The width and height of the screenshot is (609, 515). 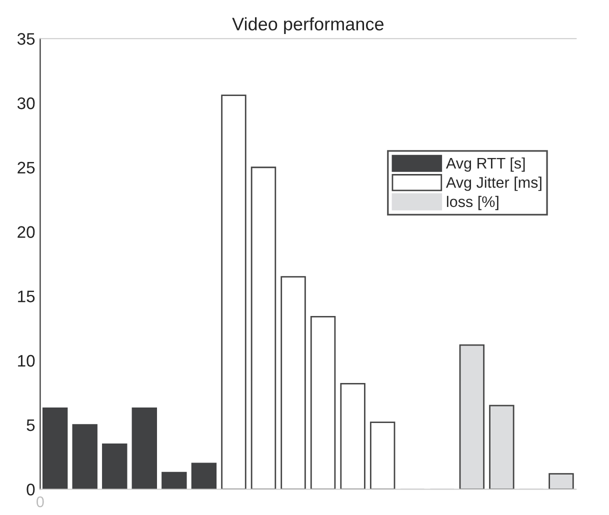 What do you see at coordinates (26, 103) in the screenshot?
I see `y-tick-label: 30` at bounding box center [26, 103].